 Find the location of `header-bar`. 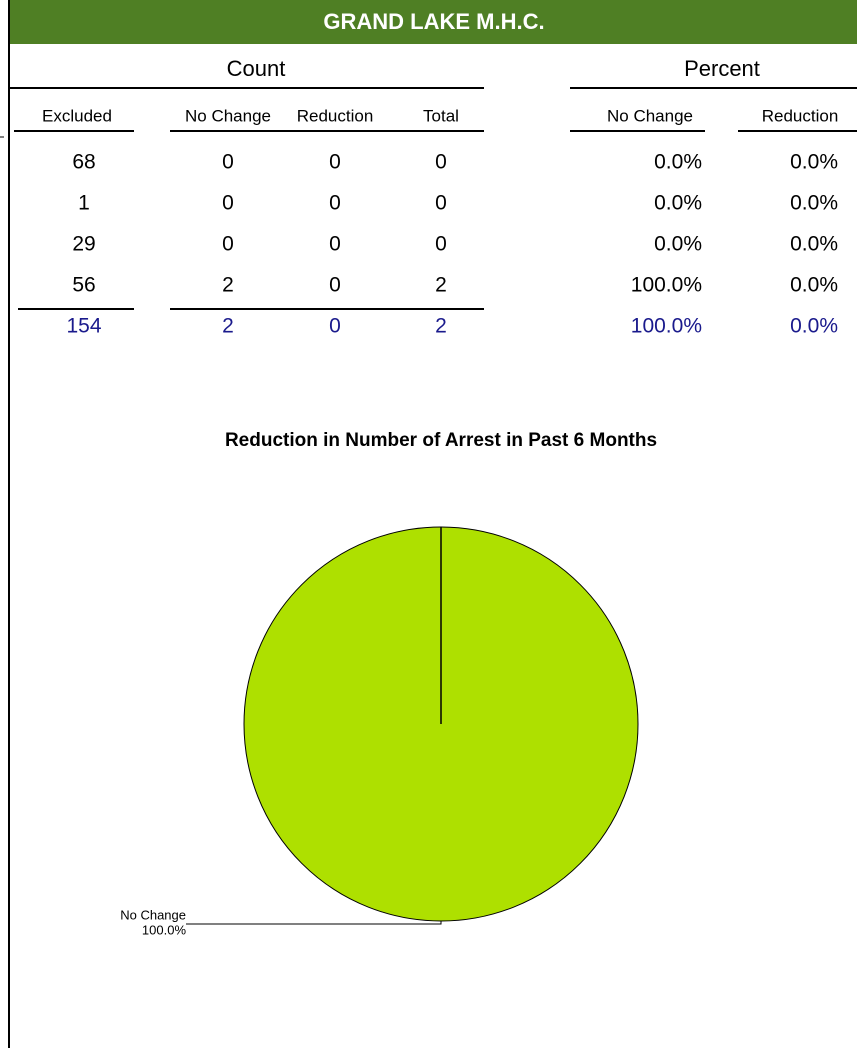

header-bar is located at coordinates (433, 22).